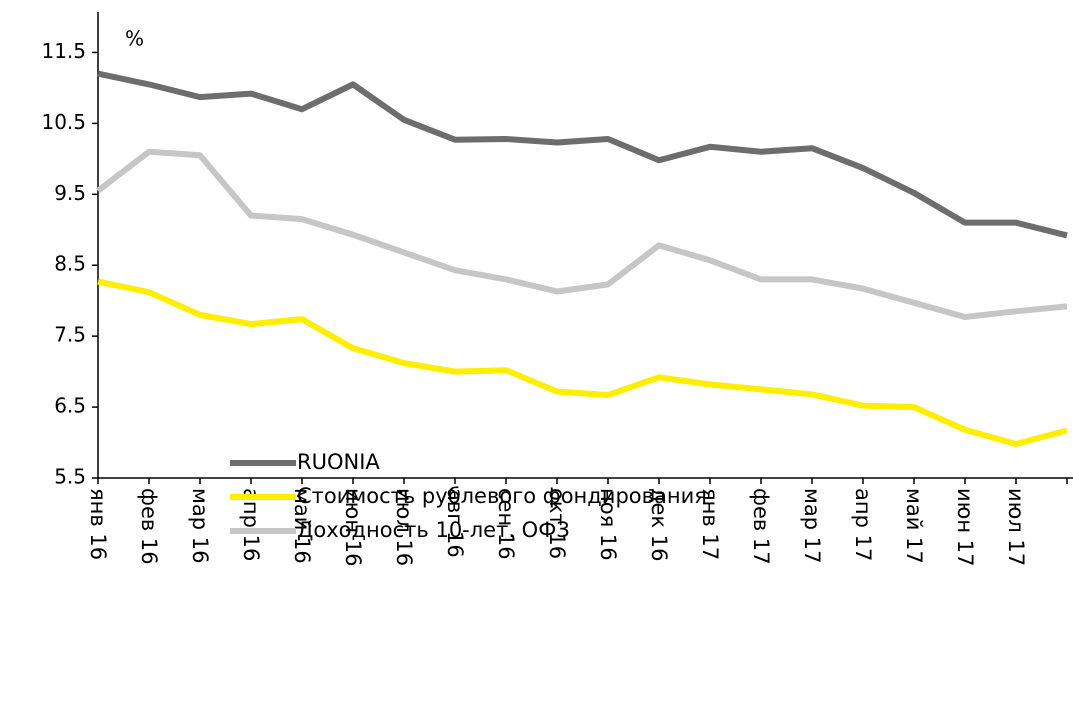  I want to click on x-tick-label: май 16, so click(302, 526).